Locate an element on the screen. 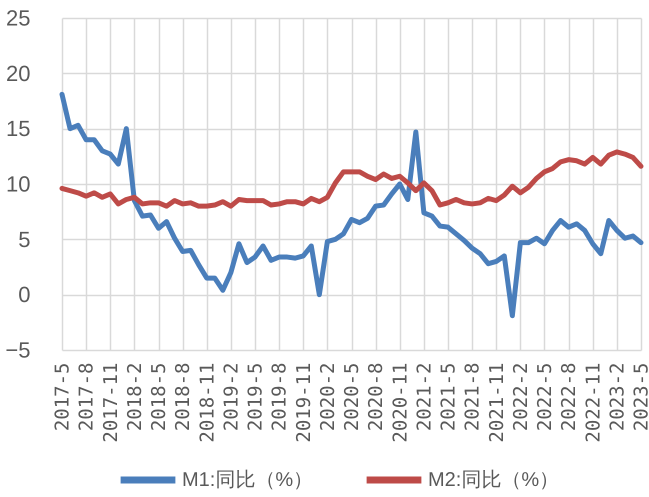  legend-label: M1:同比（%） is located at coordinates (248, 480).